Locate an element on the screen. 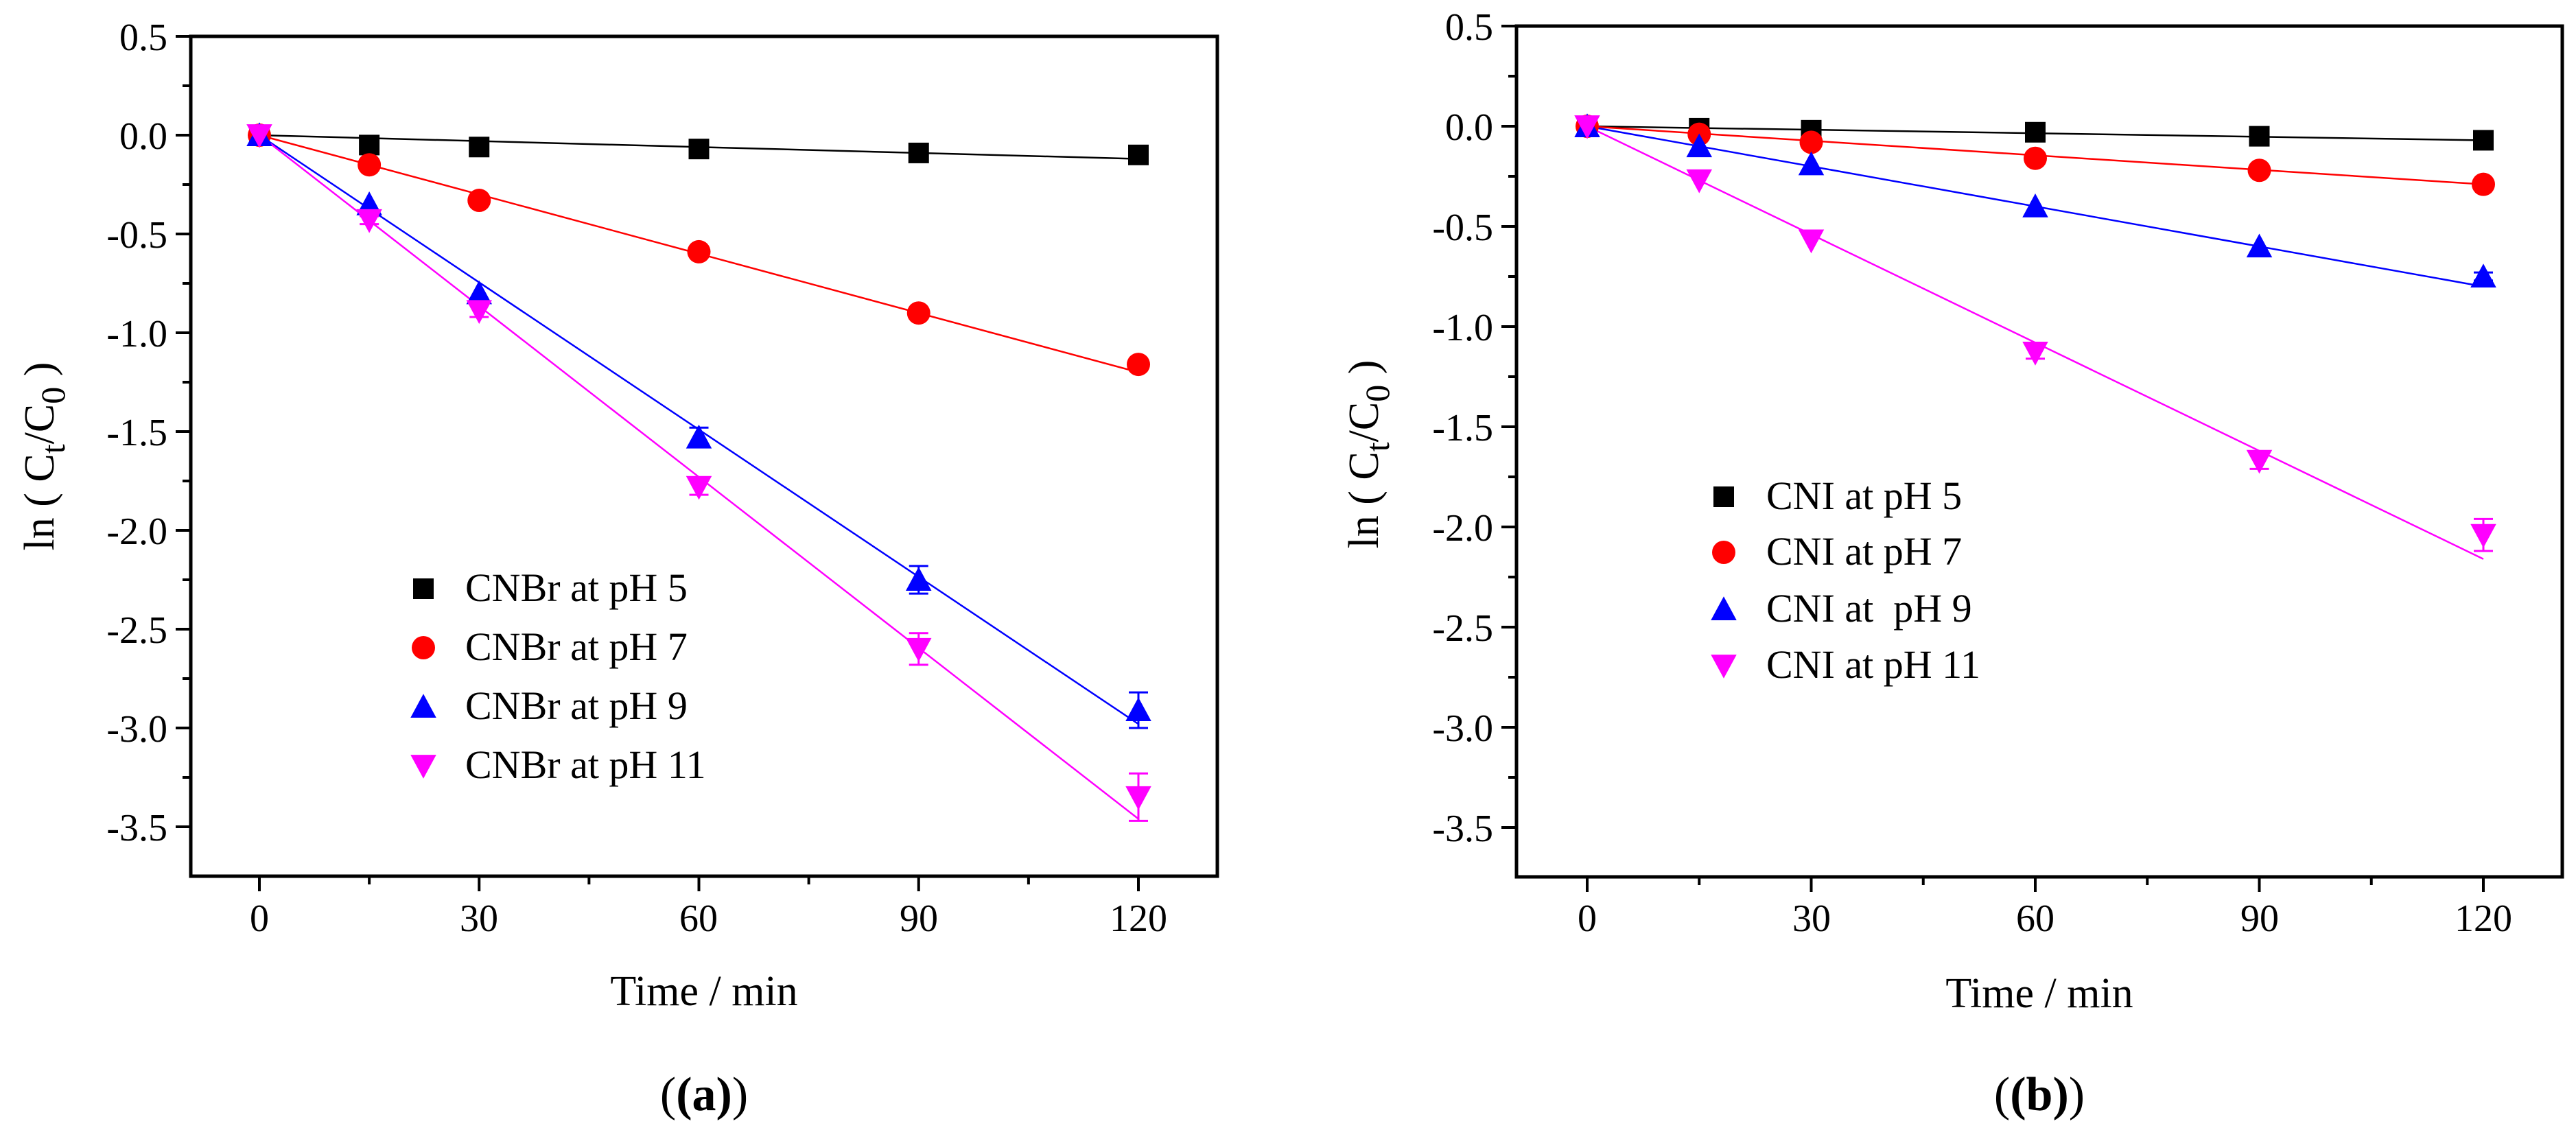  legend-label: CNBr at pH 9 is located at coordinates (576, 706).